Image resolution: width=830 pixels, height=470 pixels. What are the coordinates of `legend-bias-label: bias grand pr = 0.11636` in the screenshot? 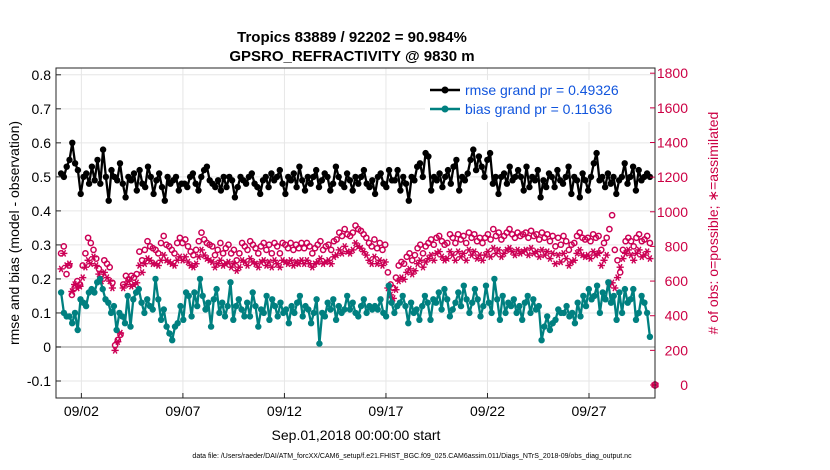 It's located at (538, 109).